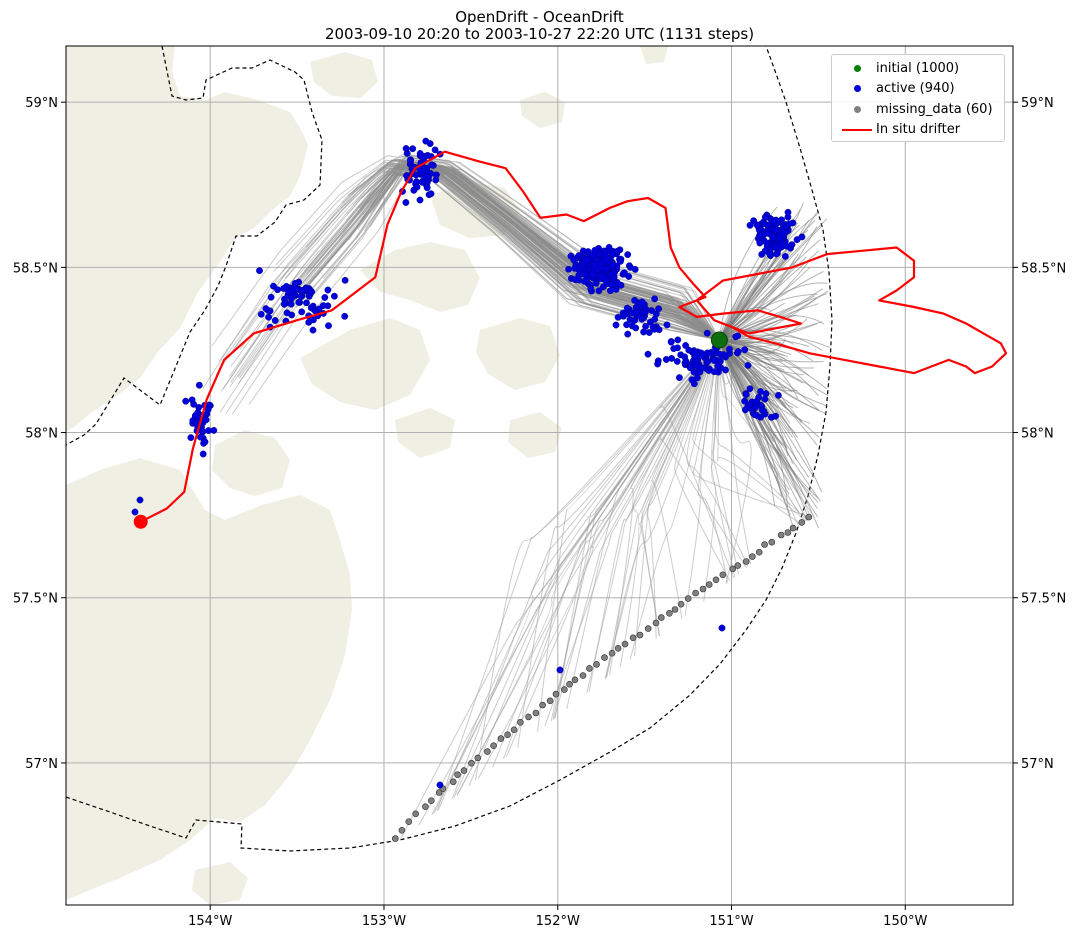  What do you see at coordinates (1043, 599) in the screenshot?
I see `y-tick-label-right: 57.5°N` at bounding box center [1043, 599].